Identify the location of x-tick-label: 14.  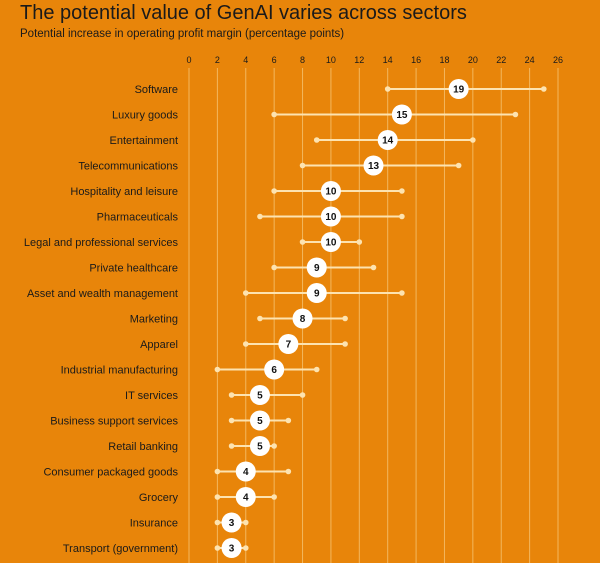
(388, 60).